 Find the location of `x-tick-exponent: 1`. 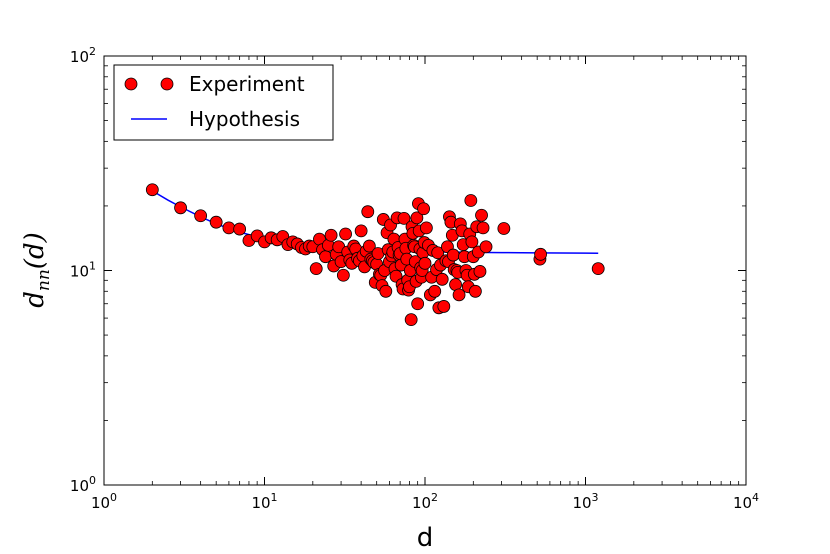

x-tick-exponent: 1 is located at coordinates (274, 497).